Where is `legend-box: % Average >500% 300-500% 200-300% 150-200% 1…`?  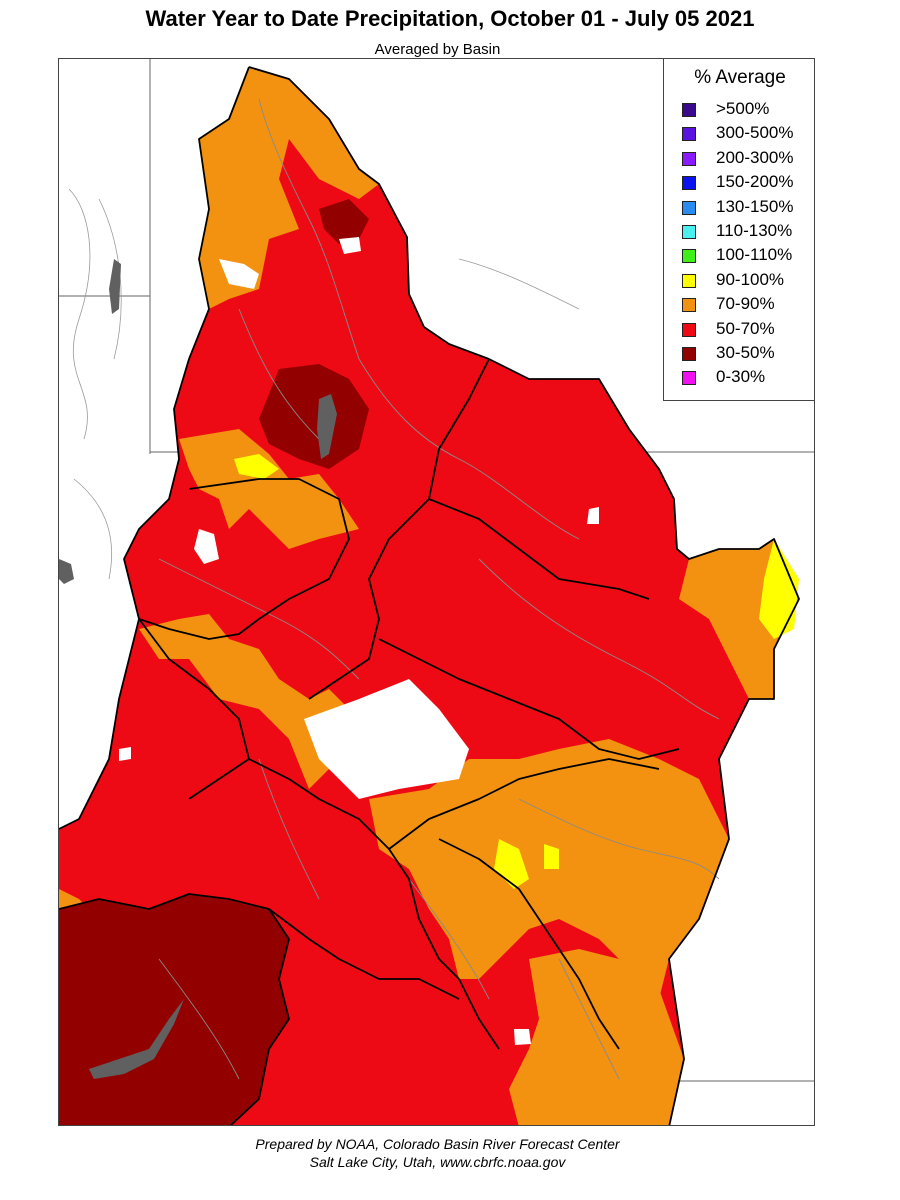
legend-box: % Average >500% 300-500% 200-300% 150-200% 1… is located at coordinates (739, 229).